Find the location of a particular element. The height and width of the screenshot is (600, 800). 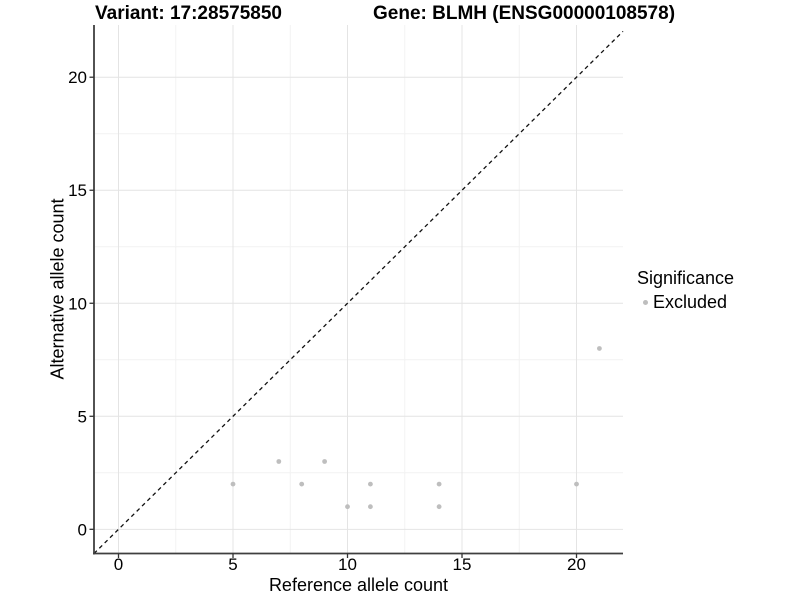

x-tick-label: 20 is located at coordinates (576, 564).